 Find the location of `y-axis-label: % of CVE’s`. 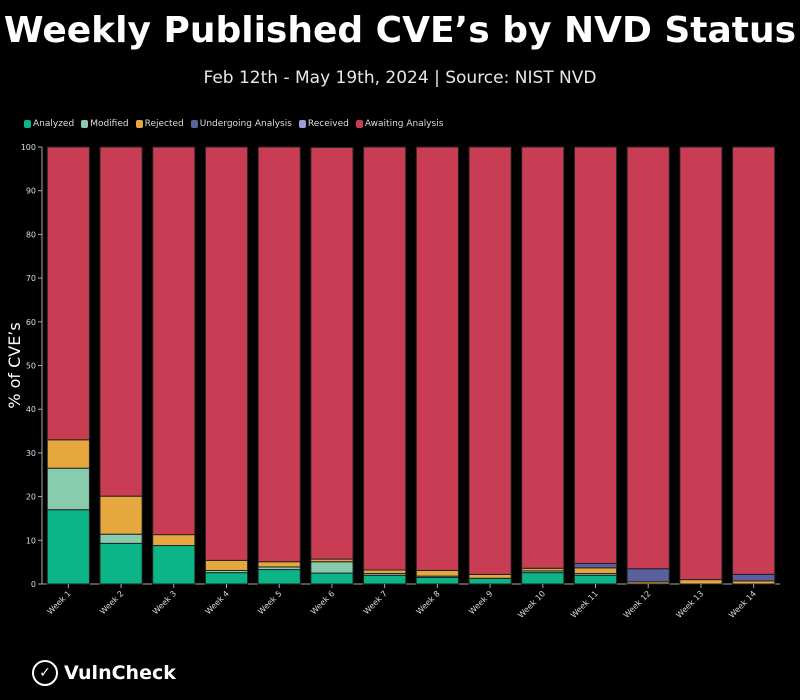

y-axis-label: % of CVE’s is located at coordinates (14, 365).